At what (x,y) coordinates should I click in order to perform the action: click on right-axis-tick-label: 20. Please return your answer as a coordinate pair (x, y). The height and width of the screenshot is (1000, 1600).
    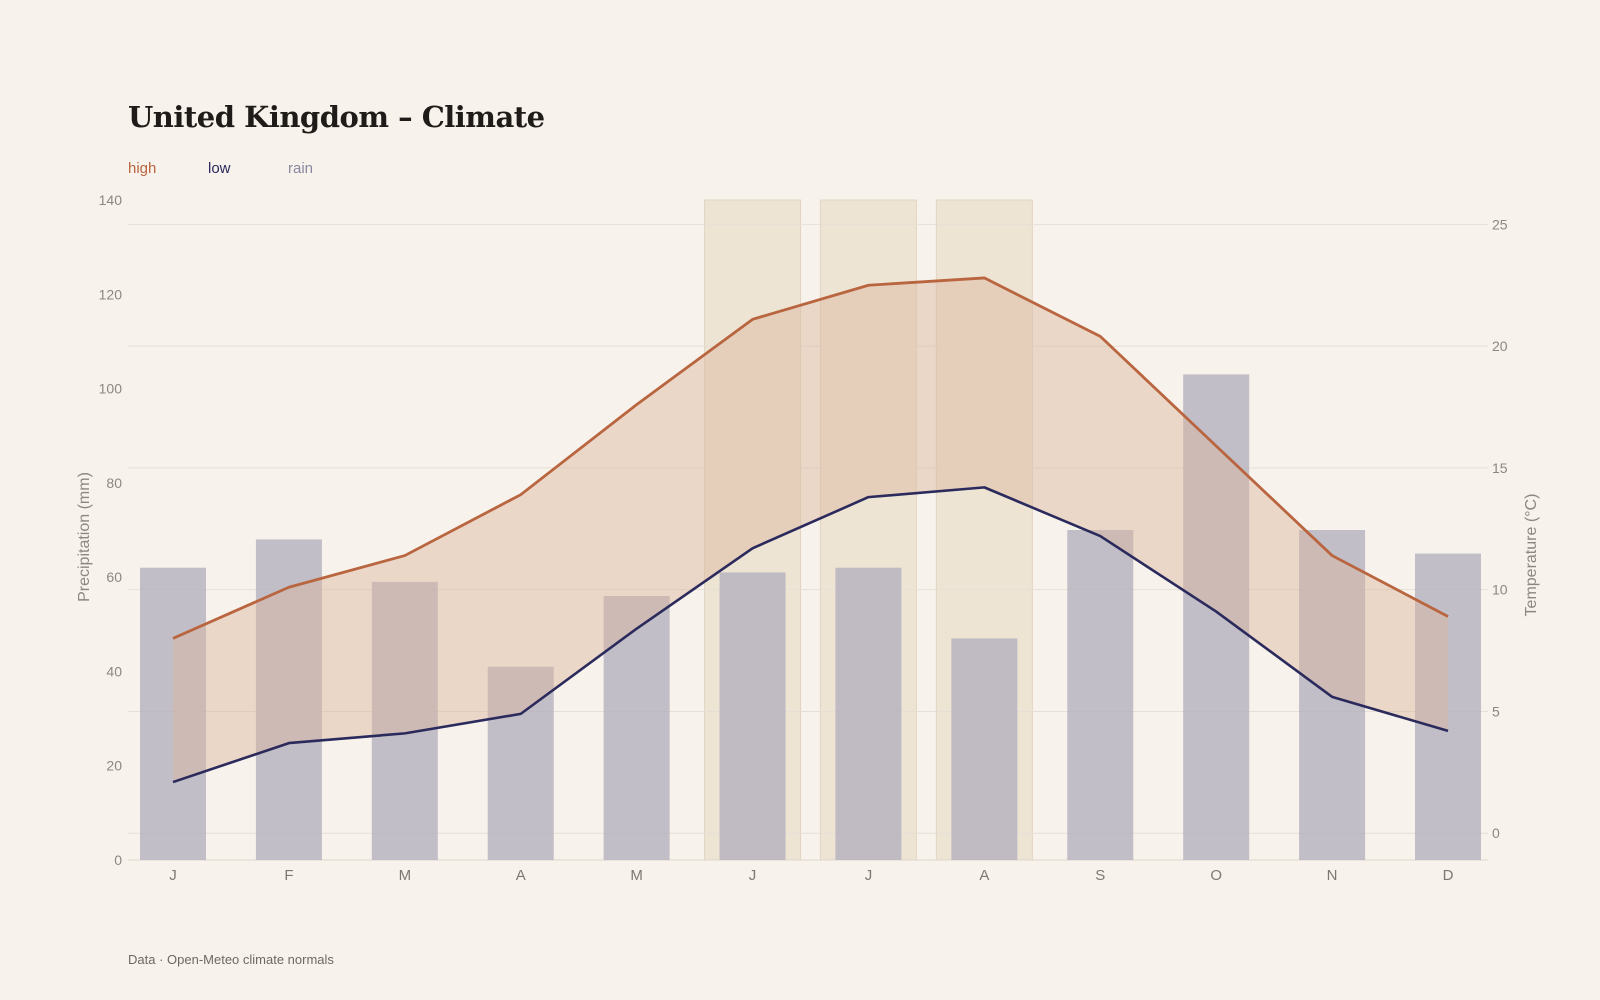
    Looking at the image, I should click on (1500, 346).